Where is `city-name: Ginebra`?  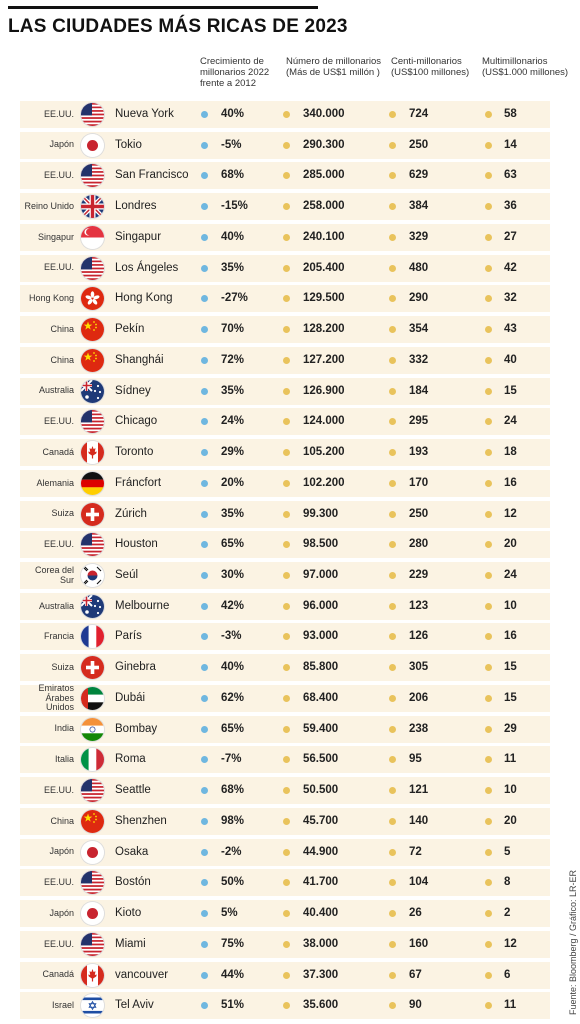
city-name: Ginebra is located at coordinates (135, 667).